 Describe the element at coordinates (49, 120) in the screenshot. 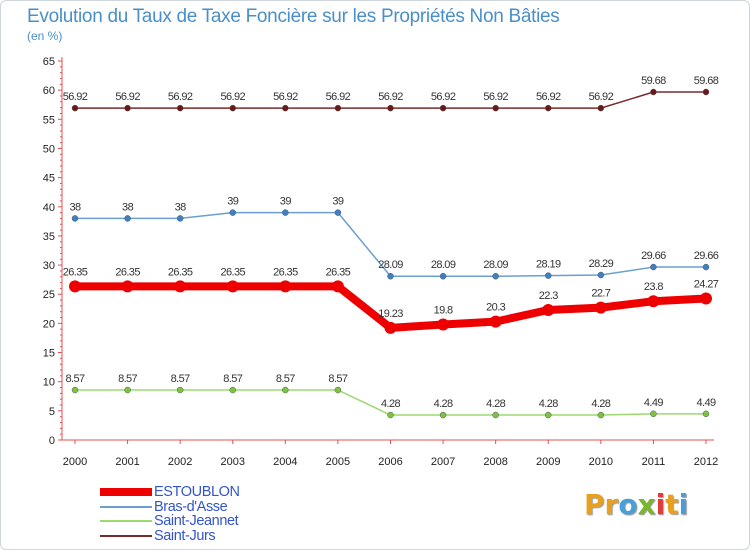

I see `y-tick-label: 55` at that location.